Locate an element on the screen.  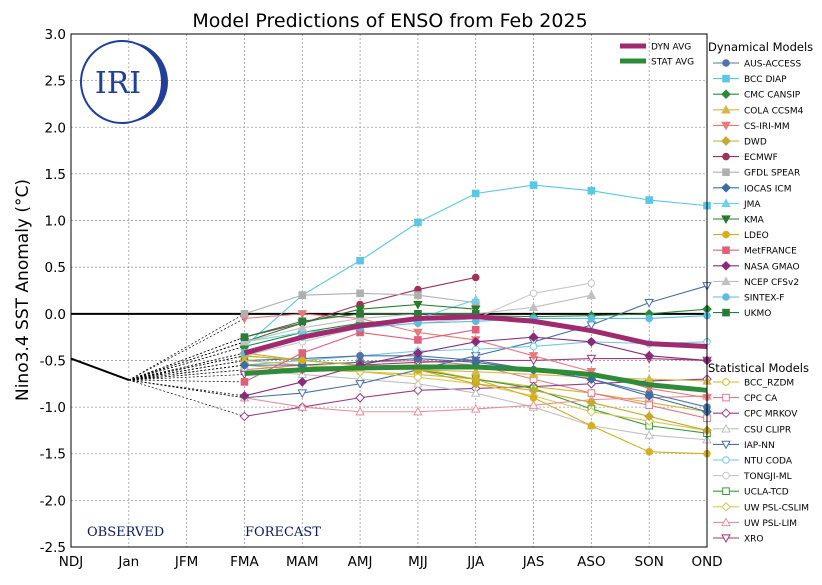
statistical-legend-title: Statistical Models is located at coordinates (758, 368).